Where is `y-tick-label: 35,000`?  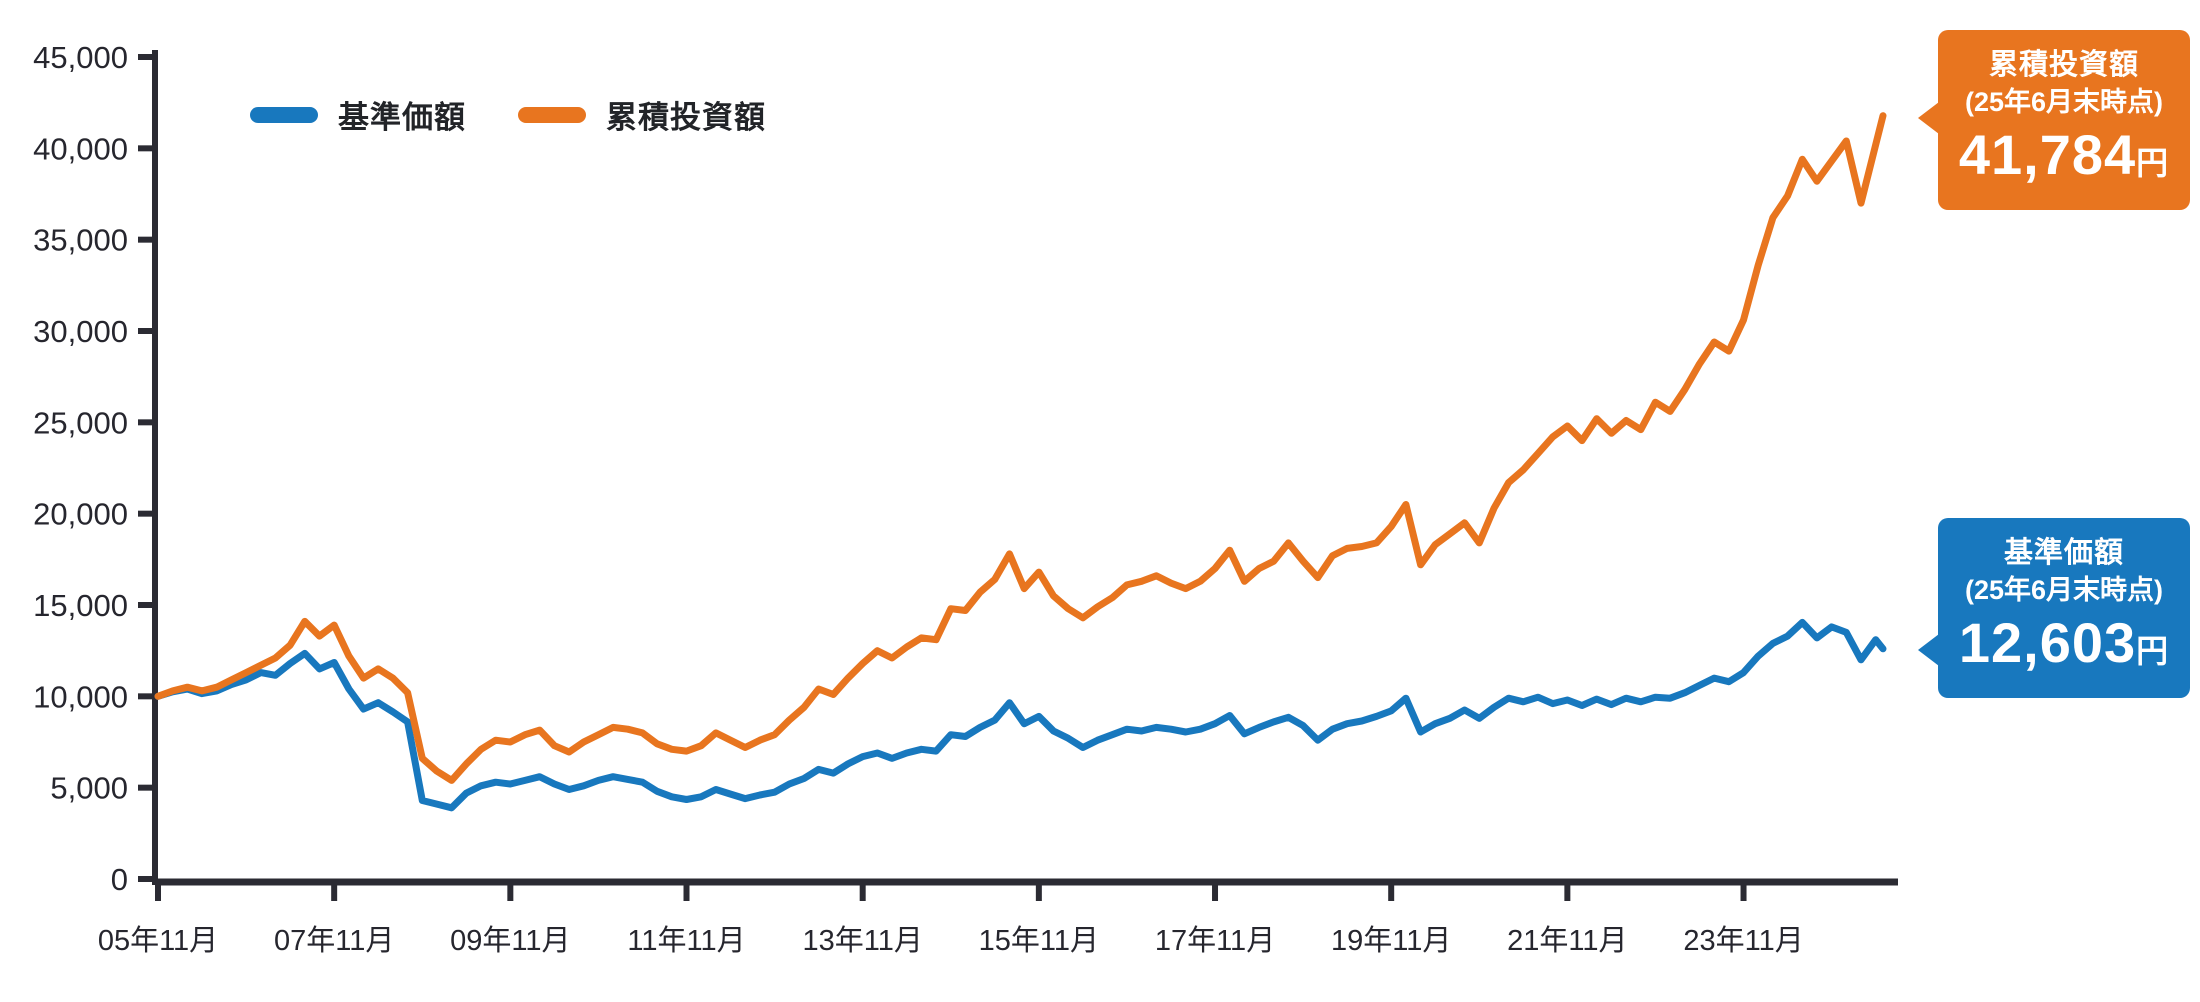 y-tick-label: 35,000 is located at coordinates (80, 240).